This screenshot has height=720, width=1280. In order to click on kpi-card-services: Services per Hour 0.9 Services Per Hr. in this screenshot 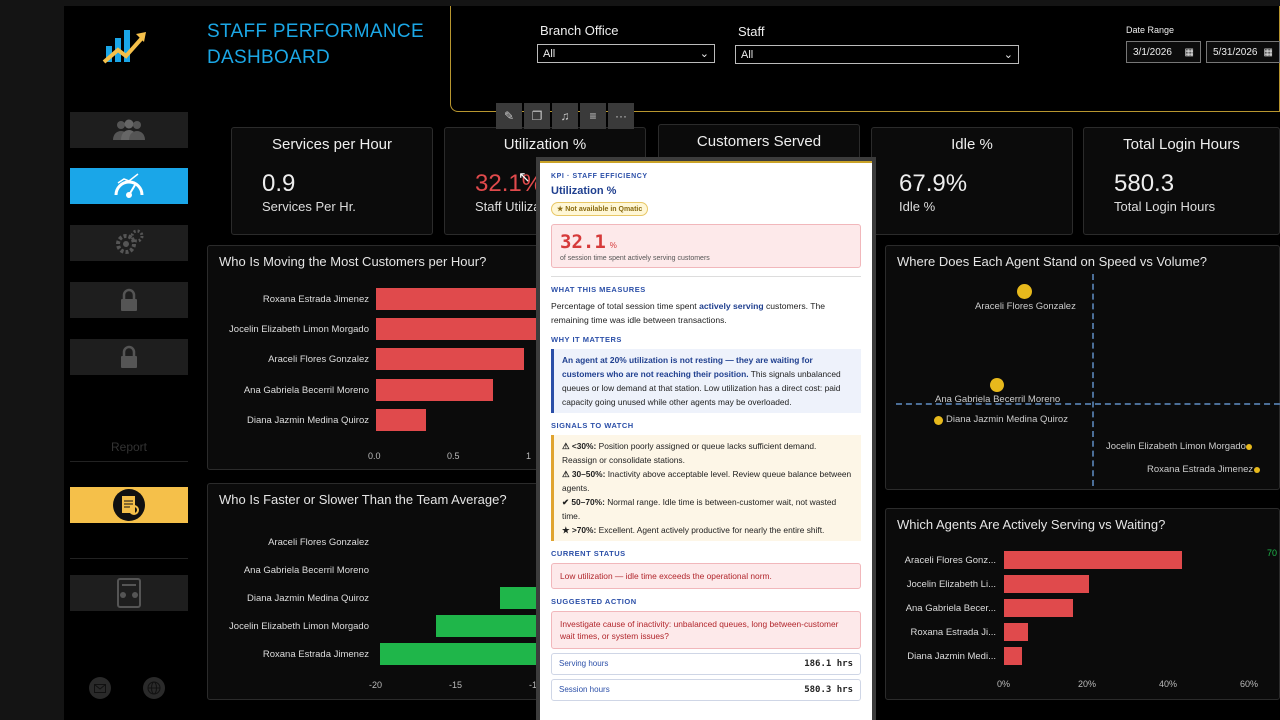, I will do `click(332, 181)`.